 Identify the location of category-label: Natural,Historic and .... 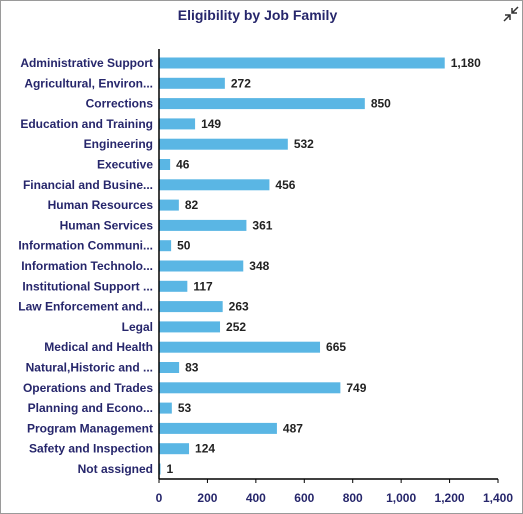
(89, 368).